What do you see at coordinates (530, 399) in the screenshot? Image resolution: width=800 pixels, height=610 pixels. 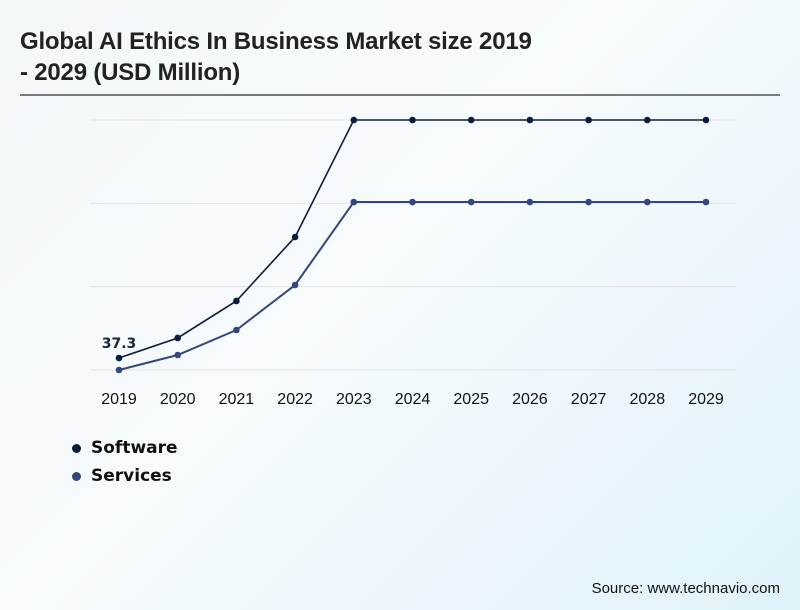 I see `x-tick-label: 2026` at bounding box center [530, 399].